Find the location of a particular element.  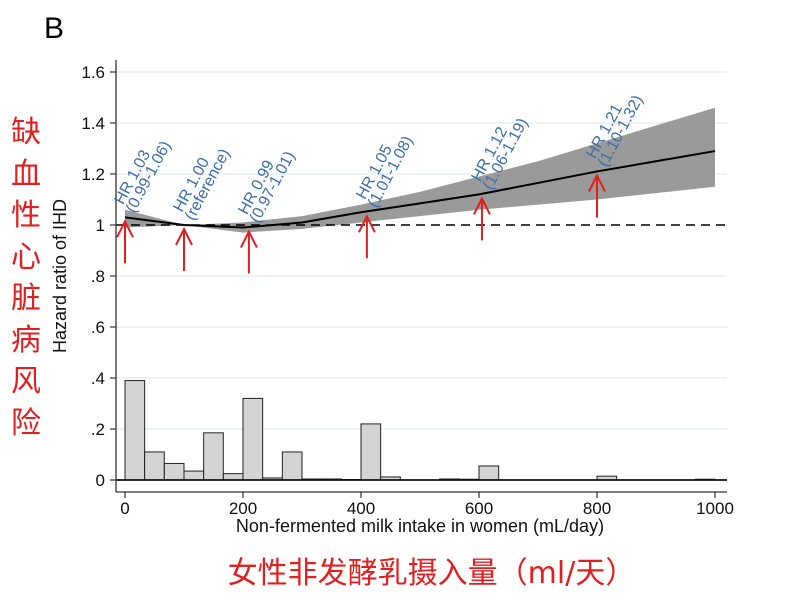

cn-char: 脏 is located at coordinates (26, 298).